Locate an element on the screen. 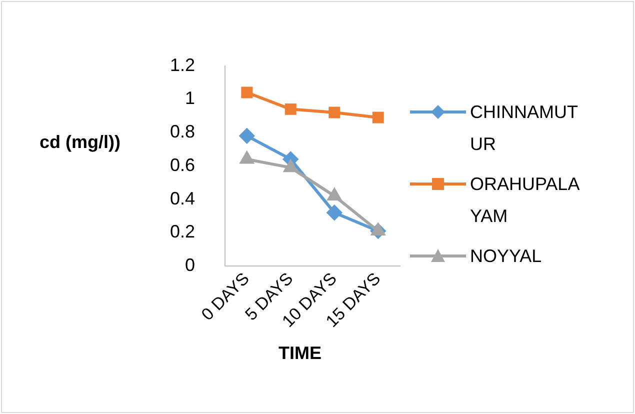 Image resolution: width=635 pixels, height=414 pixels. y-axis-title: cd (mg/l)) is located at coordinates (80, 142).